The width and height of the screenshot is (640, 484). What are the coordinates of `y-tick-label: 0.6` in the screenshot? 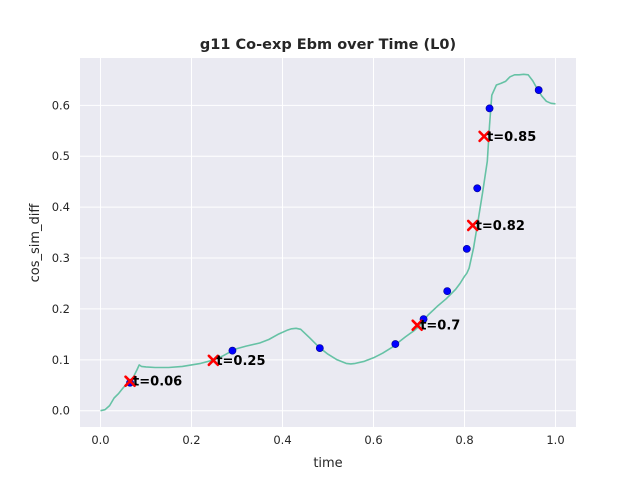 It's located at (61, 105).